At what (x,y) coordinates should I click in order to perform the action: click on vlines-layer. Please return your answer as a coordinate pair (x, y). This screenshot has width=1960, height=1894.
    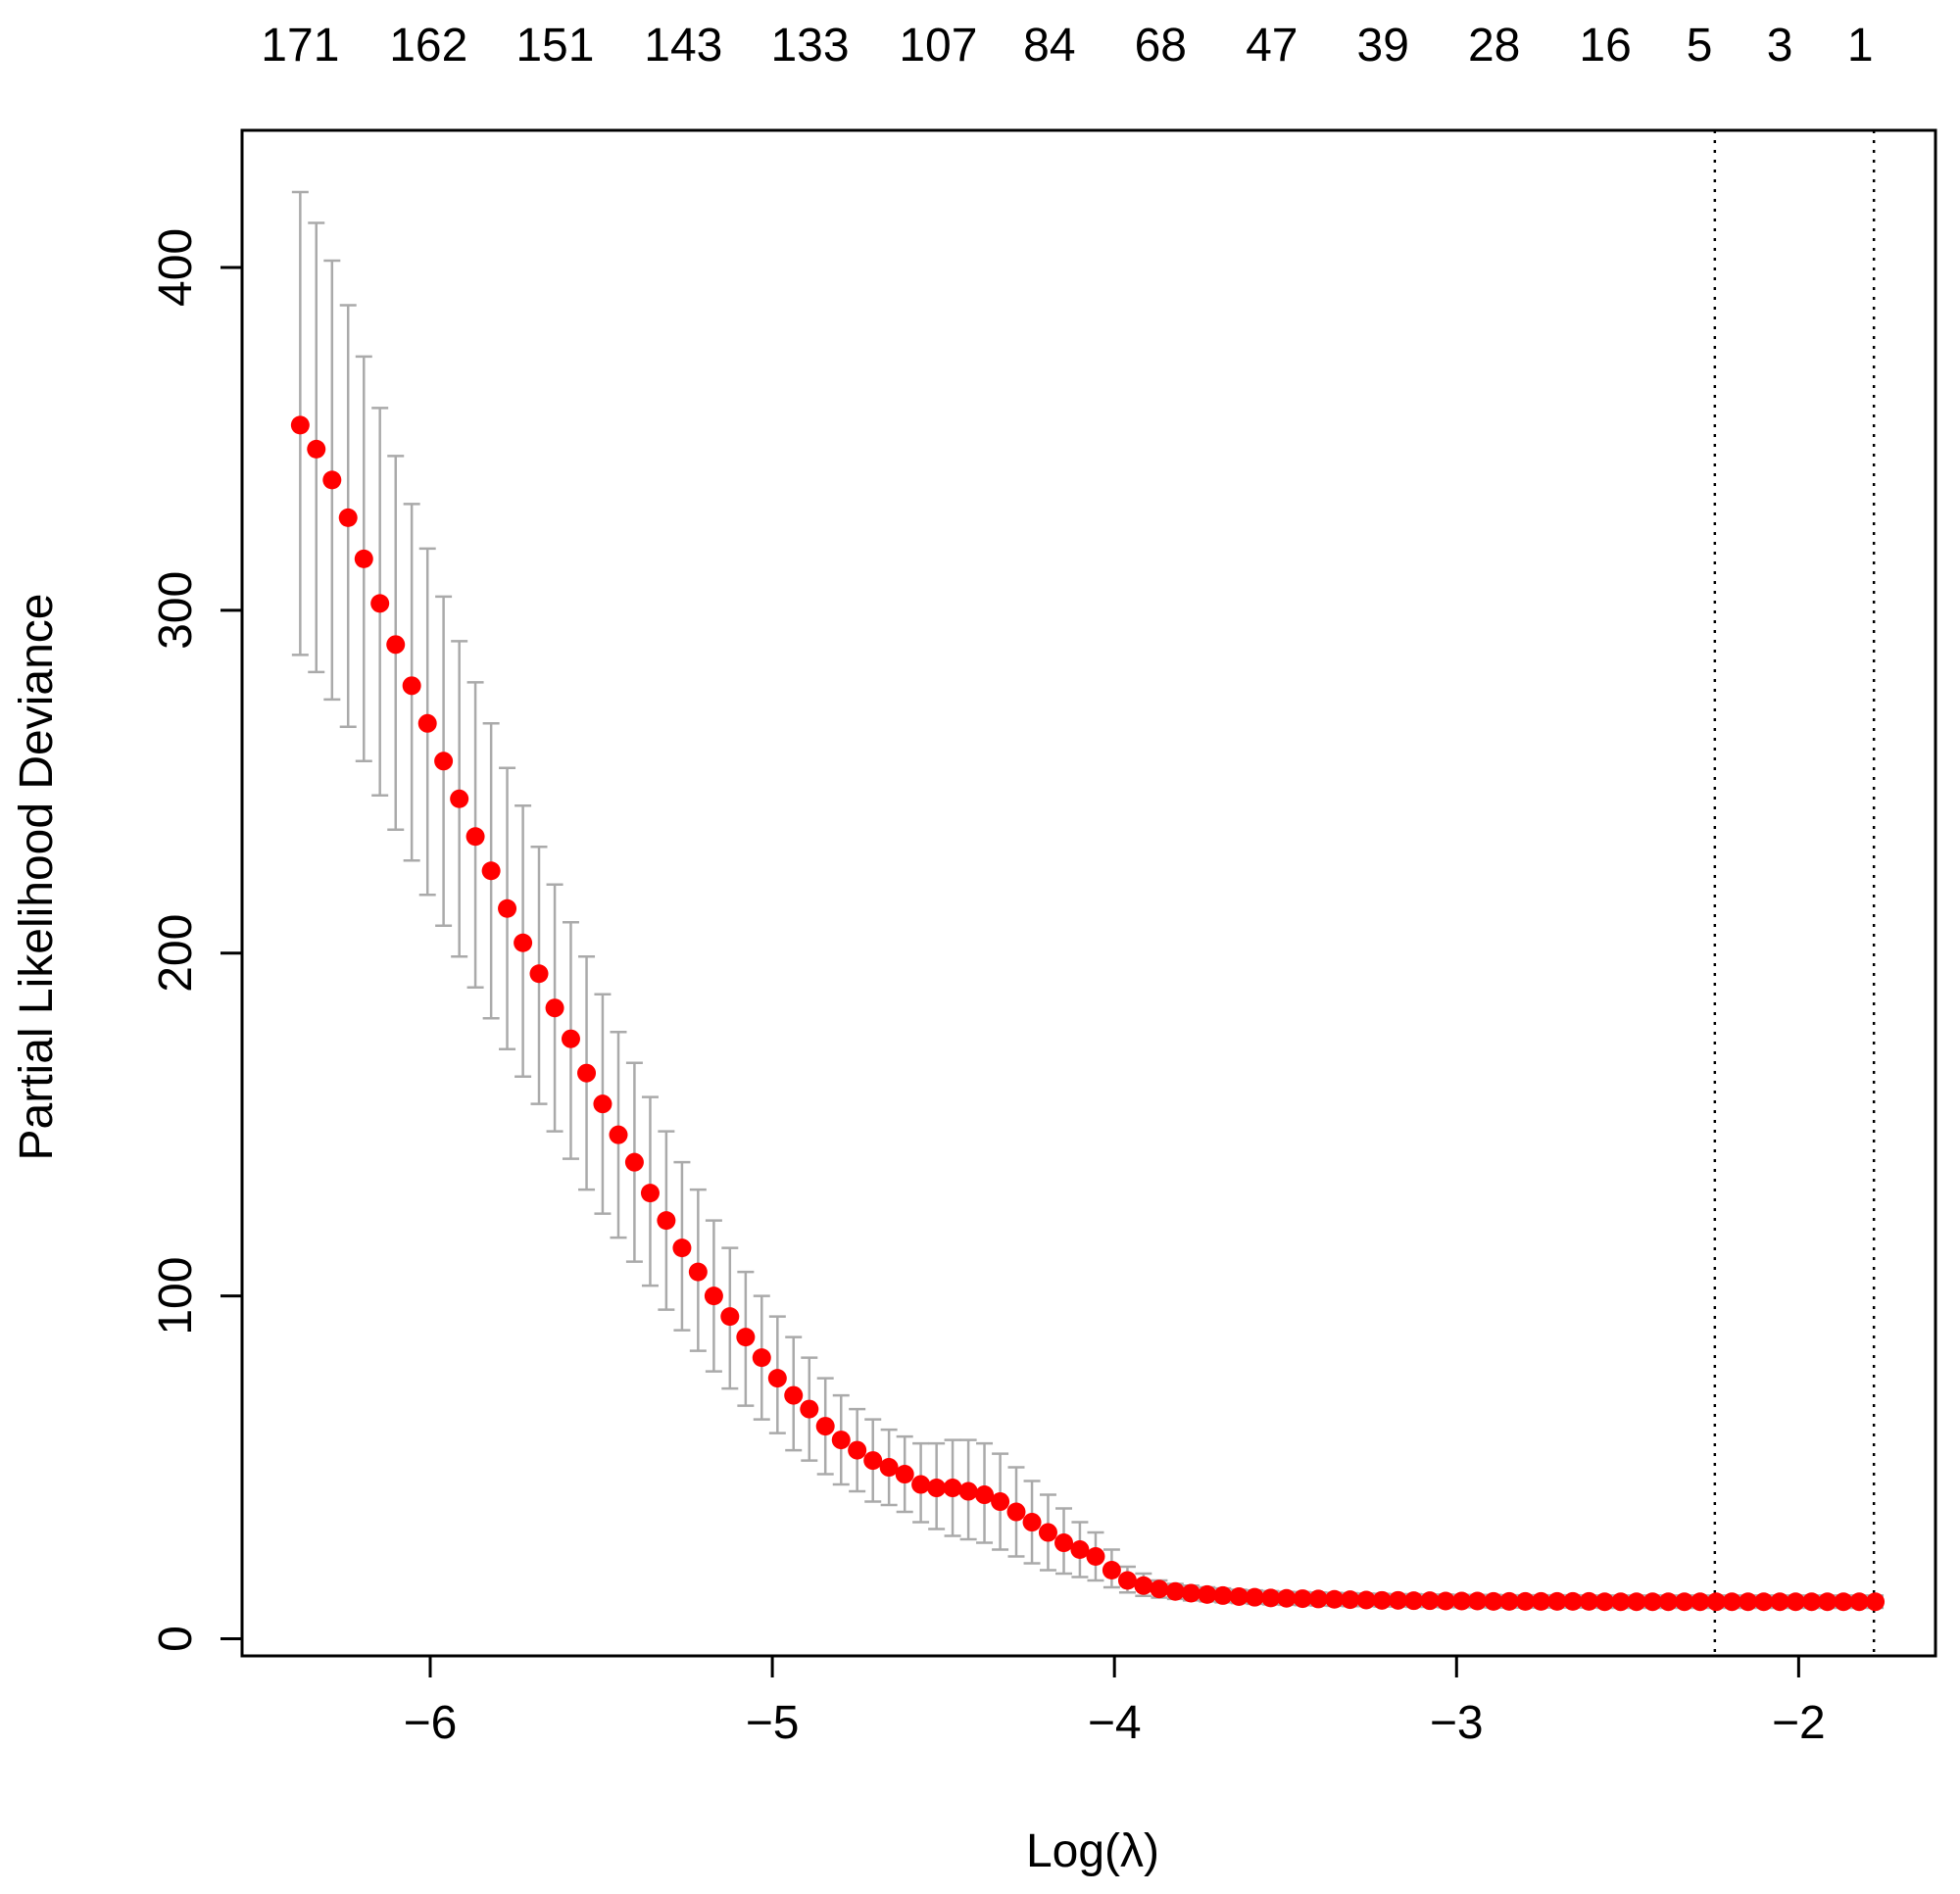
    Looking at the image, I should click on (1794, 893).